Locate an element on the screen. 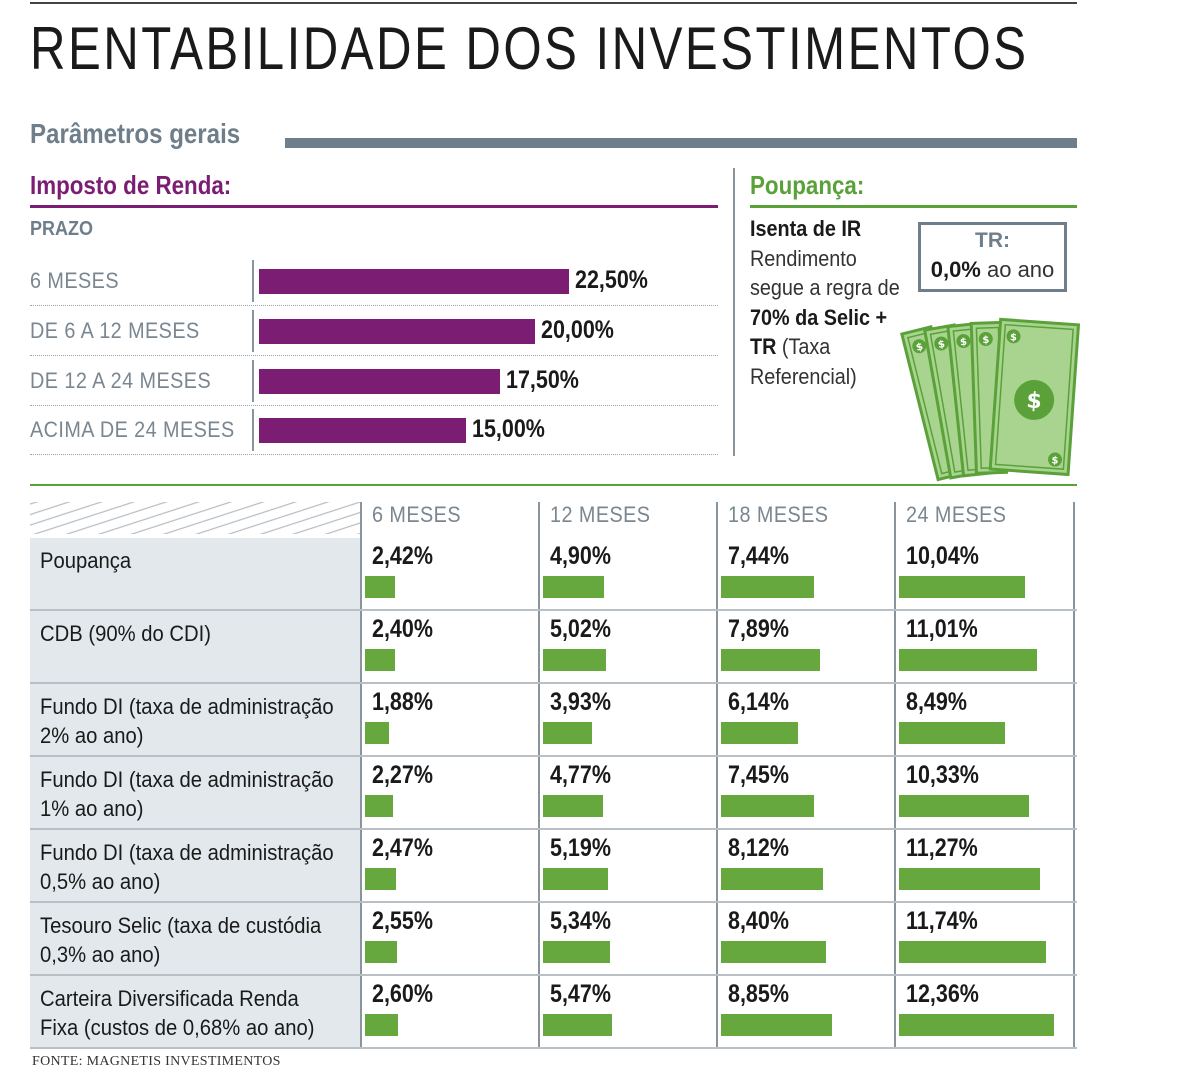  banknote-icon: $ $ $ is located at coordinates (1034, 397).